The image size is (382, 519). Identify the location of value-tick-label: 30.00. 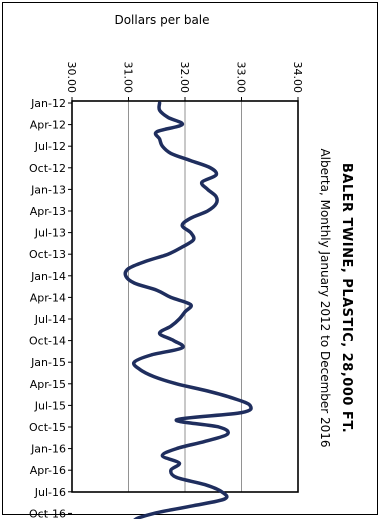
(71, 78).